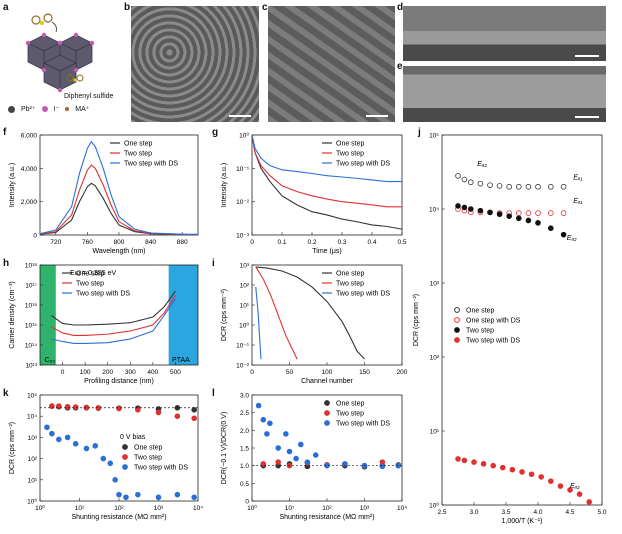  I want to click on x-axis-label: Time (μs), so click(326, 251).